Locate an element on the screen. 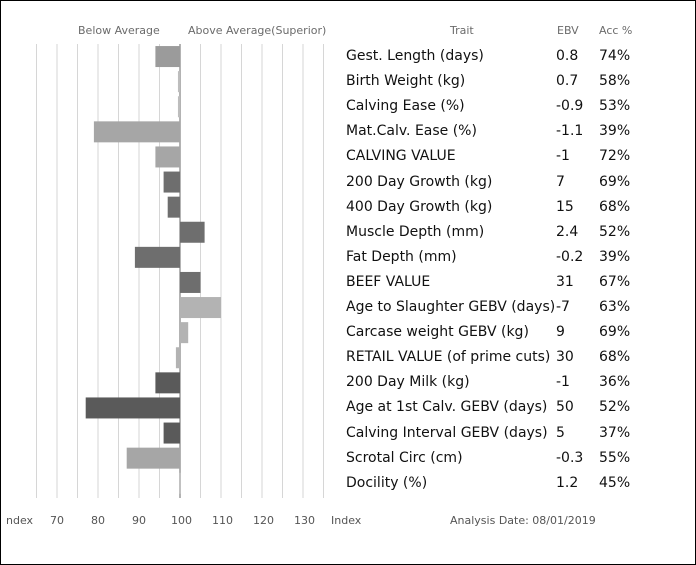 Image resolution: width=696 pixels, height=565 pixels. x-tick-label: 70 is located at coordinates (57, 520).